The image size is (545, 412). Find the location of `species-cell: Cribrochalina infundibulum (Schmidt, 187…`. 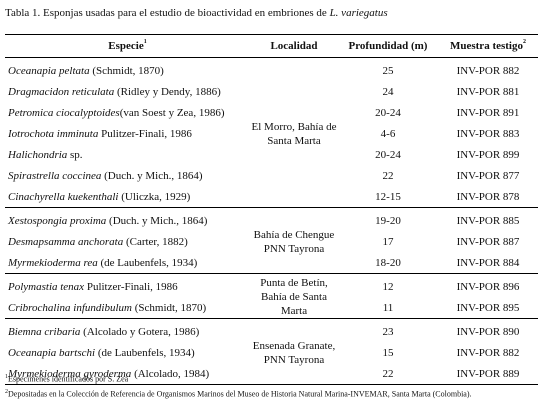

species-cell: Cribrochalina infundibulum (Schmidt, 187… is located at coordinates (127, 308).